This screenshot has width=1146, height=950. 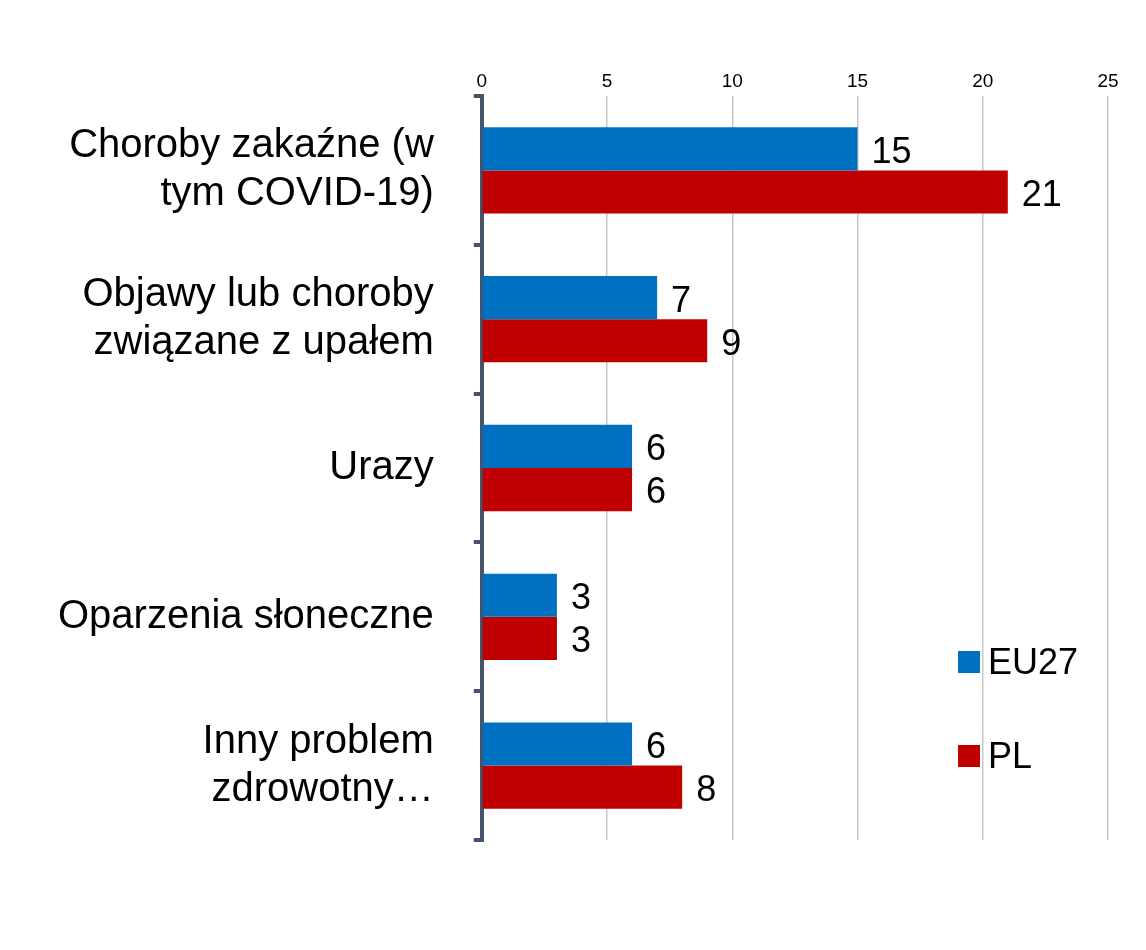 I want to click on x-tick-label: 20, so click(x=983, y=80).